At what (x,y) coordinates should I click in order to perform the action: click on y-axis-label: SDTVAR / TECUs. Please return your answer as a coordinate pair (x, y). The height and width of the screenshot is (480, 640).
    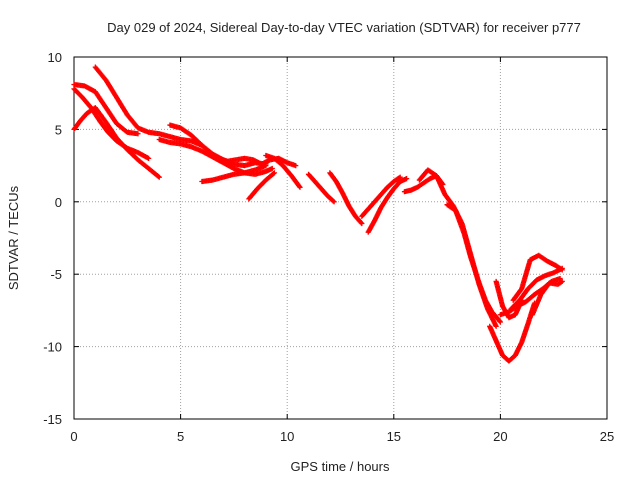
    Looking at the image, I should click on (13, 237).